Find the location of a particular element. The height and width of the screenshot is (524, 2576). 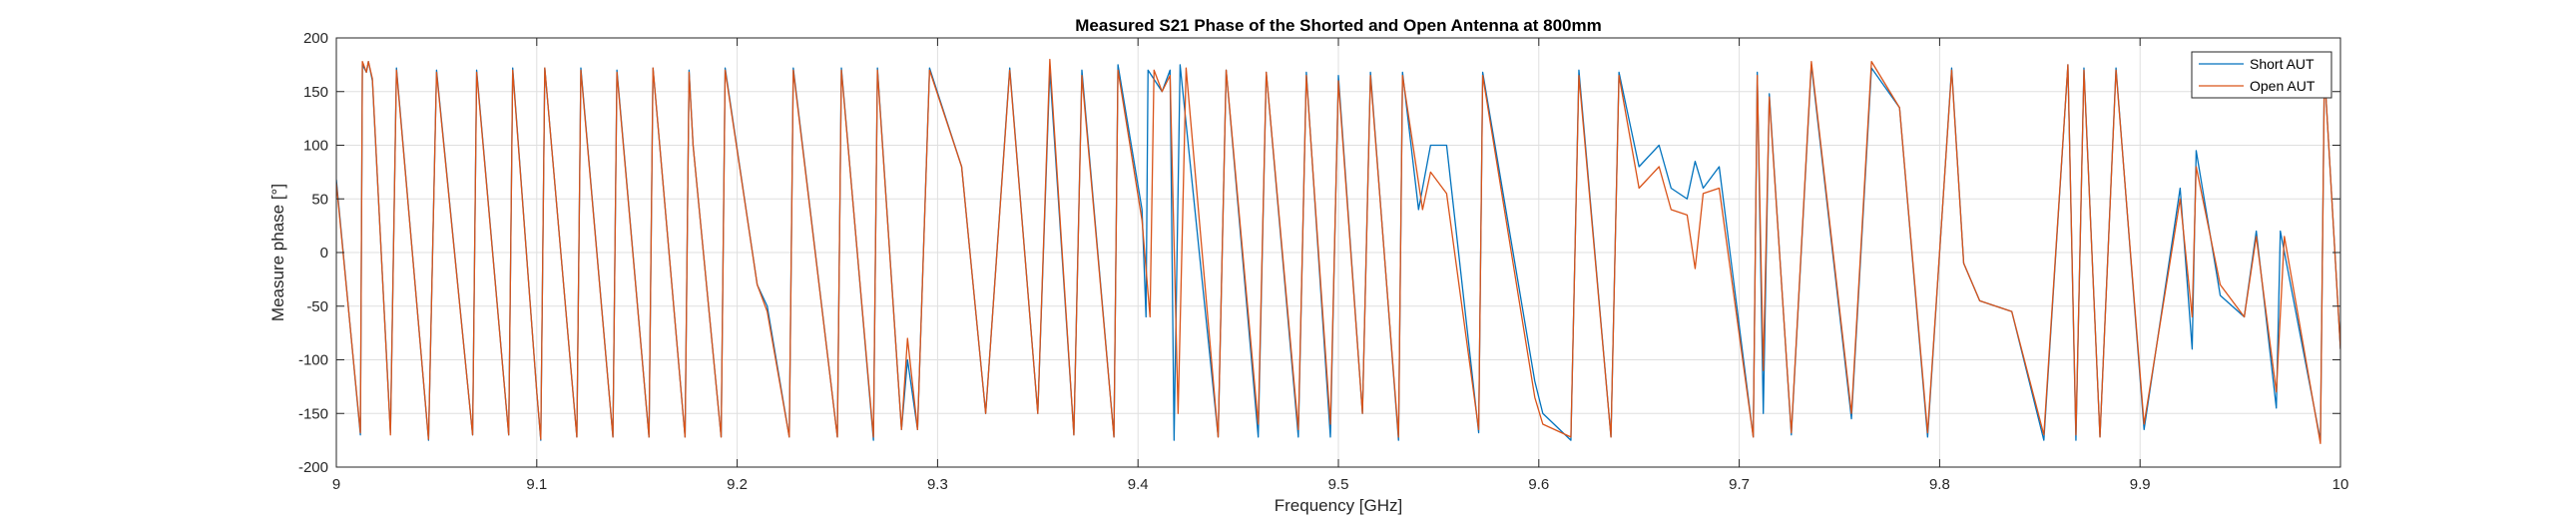

x-tick-label: 10 is located at coordinates (2340, 485).